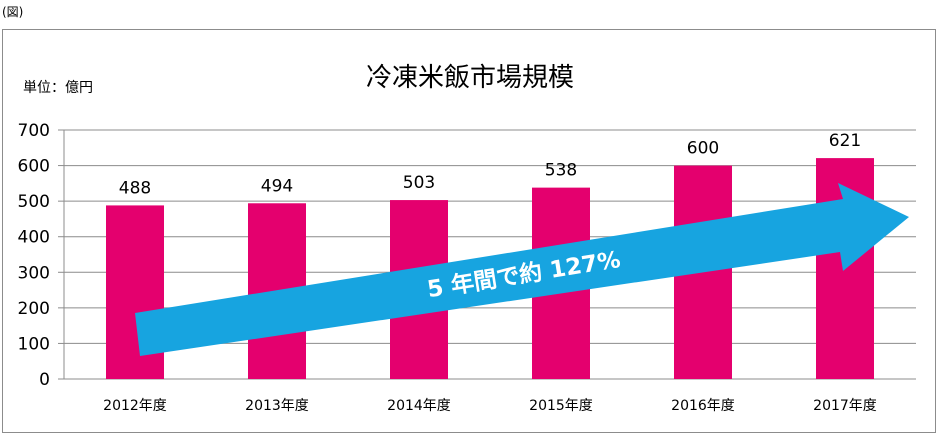 The width and height of the screenshot is (940, 438). What do you see at coordinates (419, 406) in the screenshot?
I see `x-tick-label: 2014年度` at bounding box center [419, 406].